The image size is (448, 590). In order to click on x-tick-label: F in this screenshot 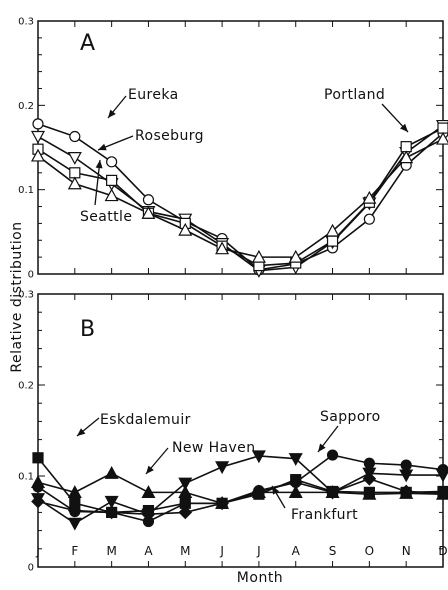, I will do `click(74, 551)`.